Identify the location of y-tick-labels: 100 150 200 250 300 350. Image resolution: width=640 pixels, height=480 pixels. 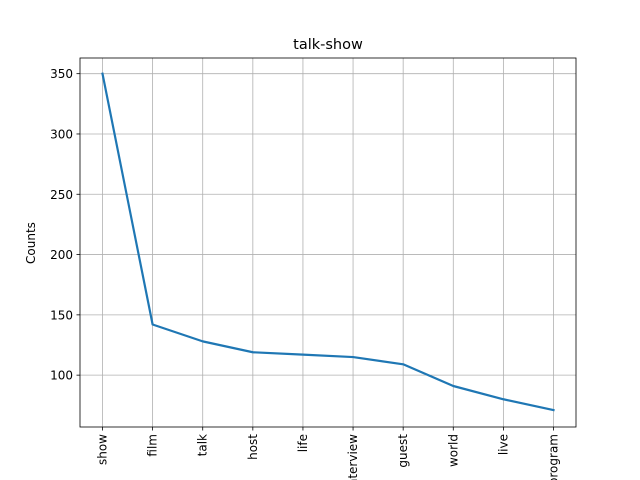
(61, 224).